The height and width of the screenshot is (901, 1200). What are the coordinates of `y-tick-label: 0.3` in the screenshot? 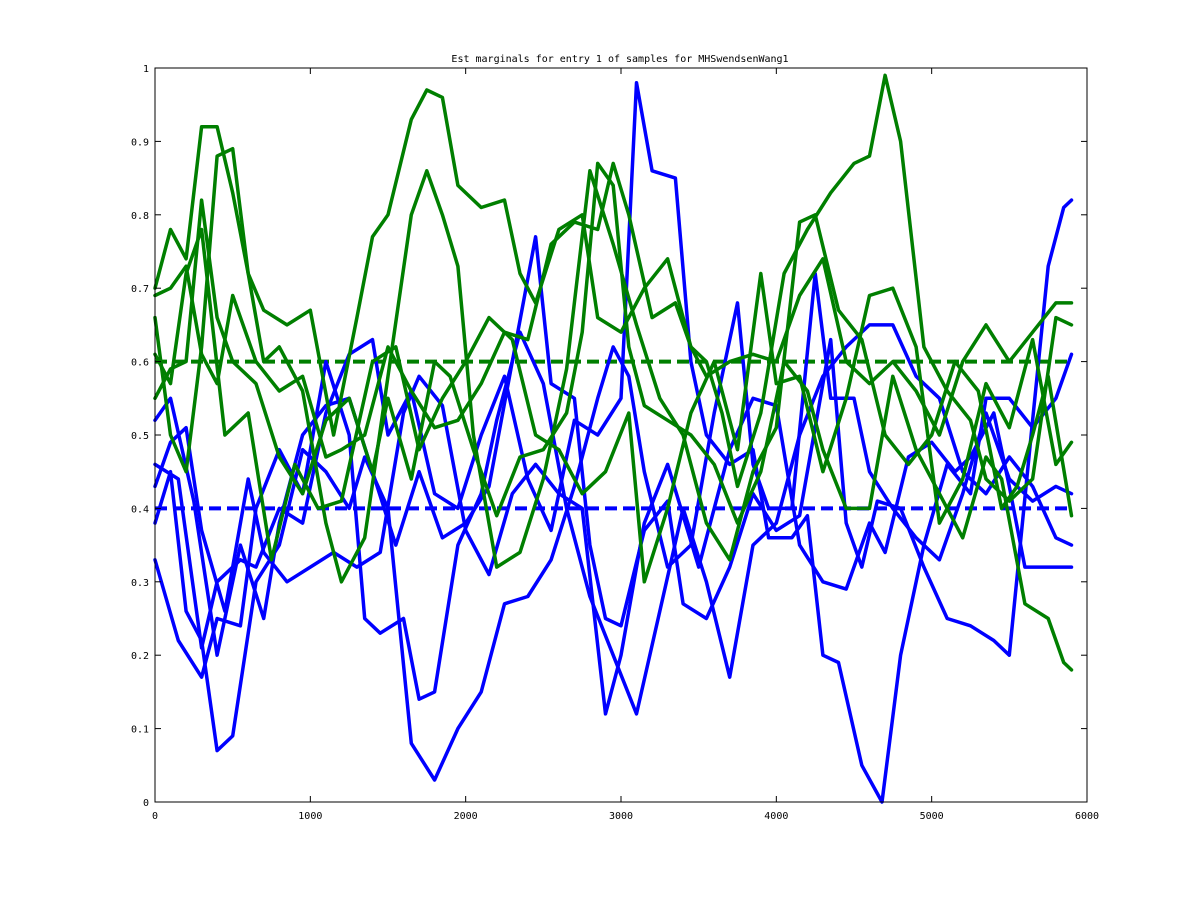 It's located at (140, 583).